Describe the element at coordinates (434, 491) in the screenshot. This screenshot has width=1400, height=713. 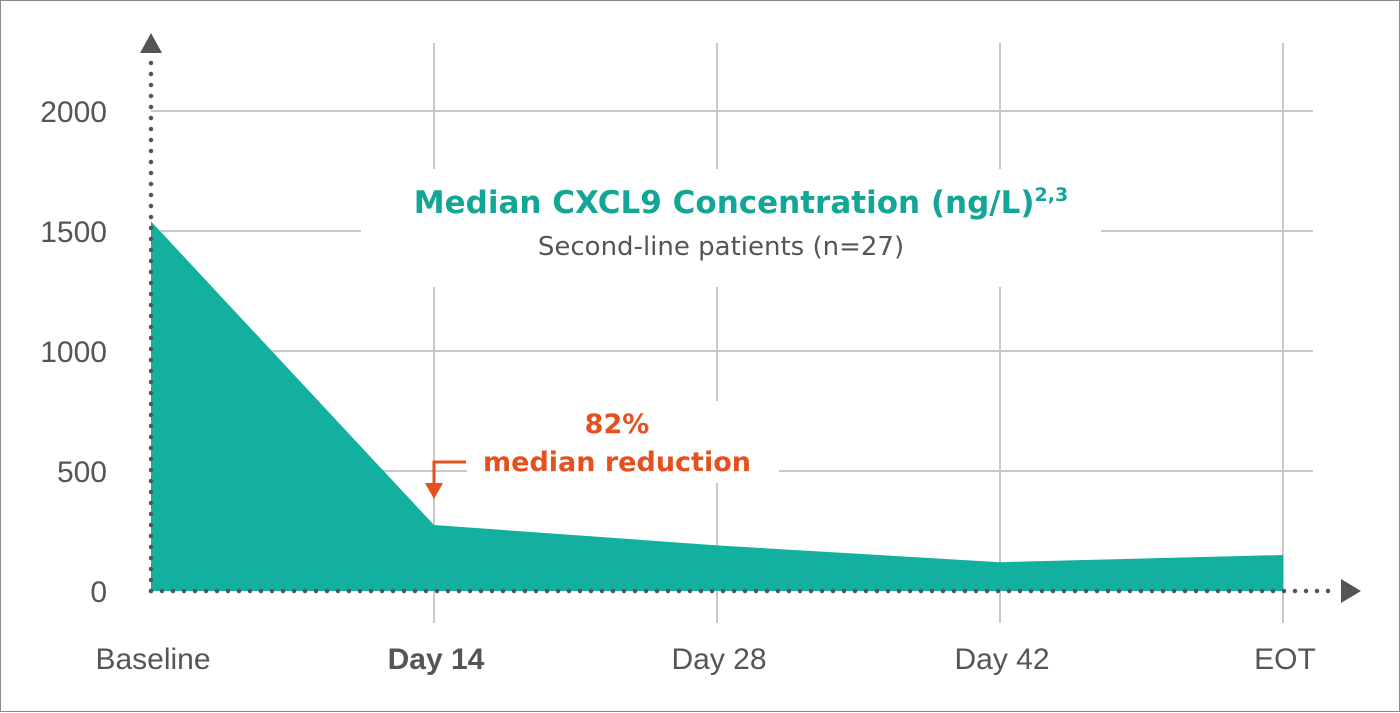
I see `annotation-arrow-icon` at that location.